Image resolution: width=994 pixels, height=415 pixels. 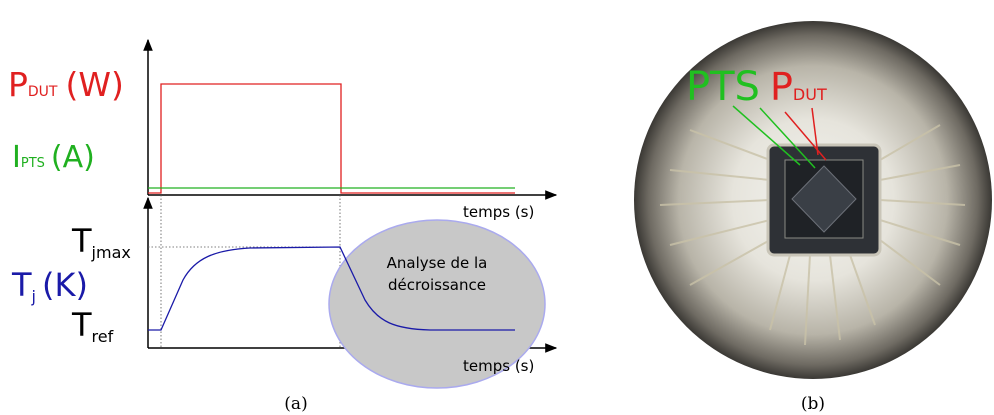 What do you see at coordinates (33, 296) in the screenshot?
I see `subscript: j` at bounding box center [33, 296].